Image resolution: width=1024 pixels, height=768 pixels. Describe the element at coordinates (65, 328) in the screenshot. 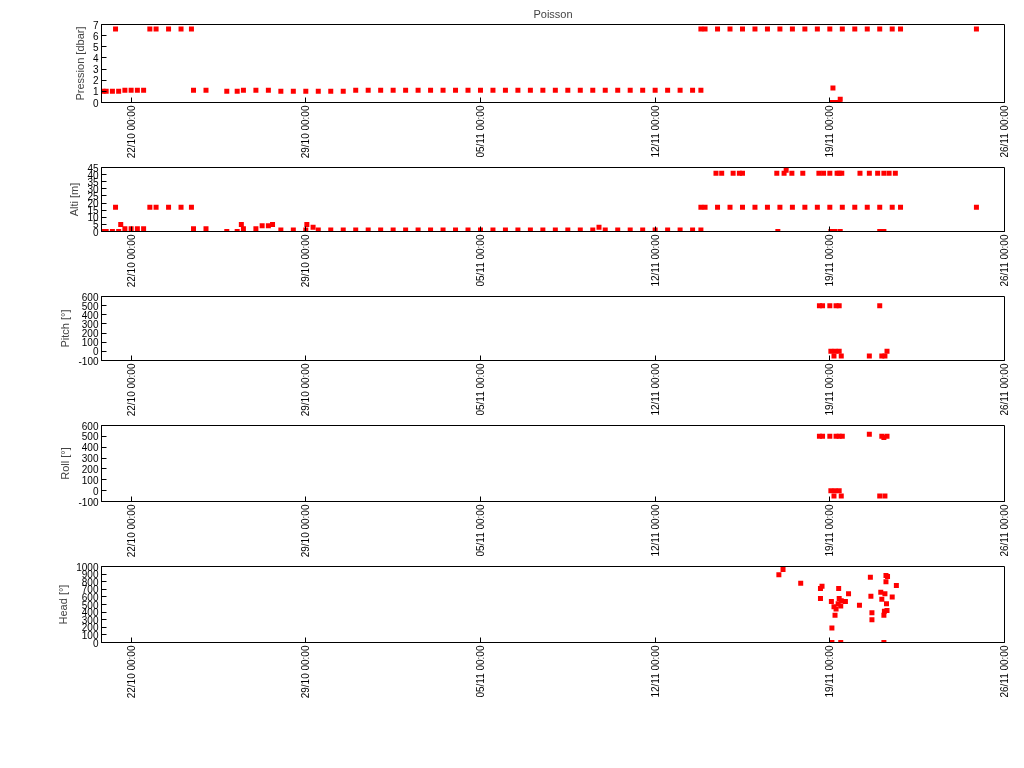

I see `y-axis-title: Pitch [°]` at that location.